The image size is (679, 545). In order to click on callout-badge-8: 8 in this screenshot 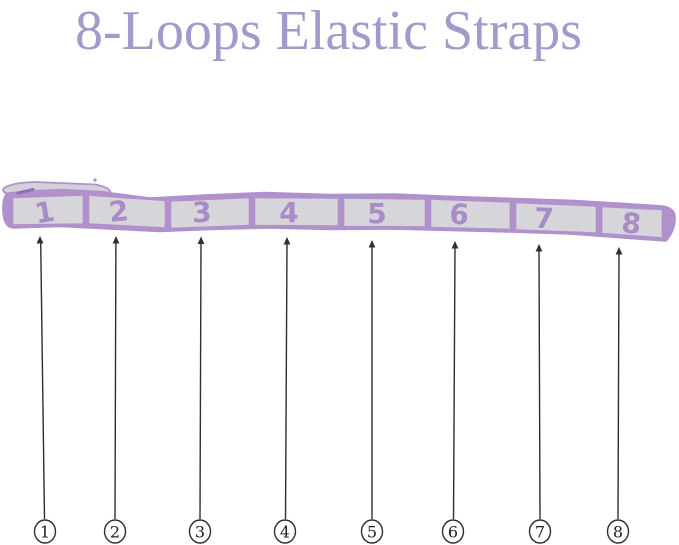, I will do `click(618, 531)`.